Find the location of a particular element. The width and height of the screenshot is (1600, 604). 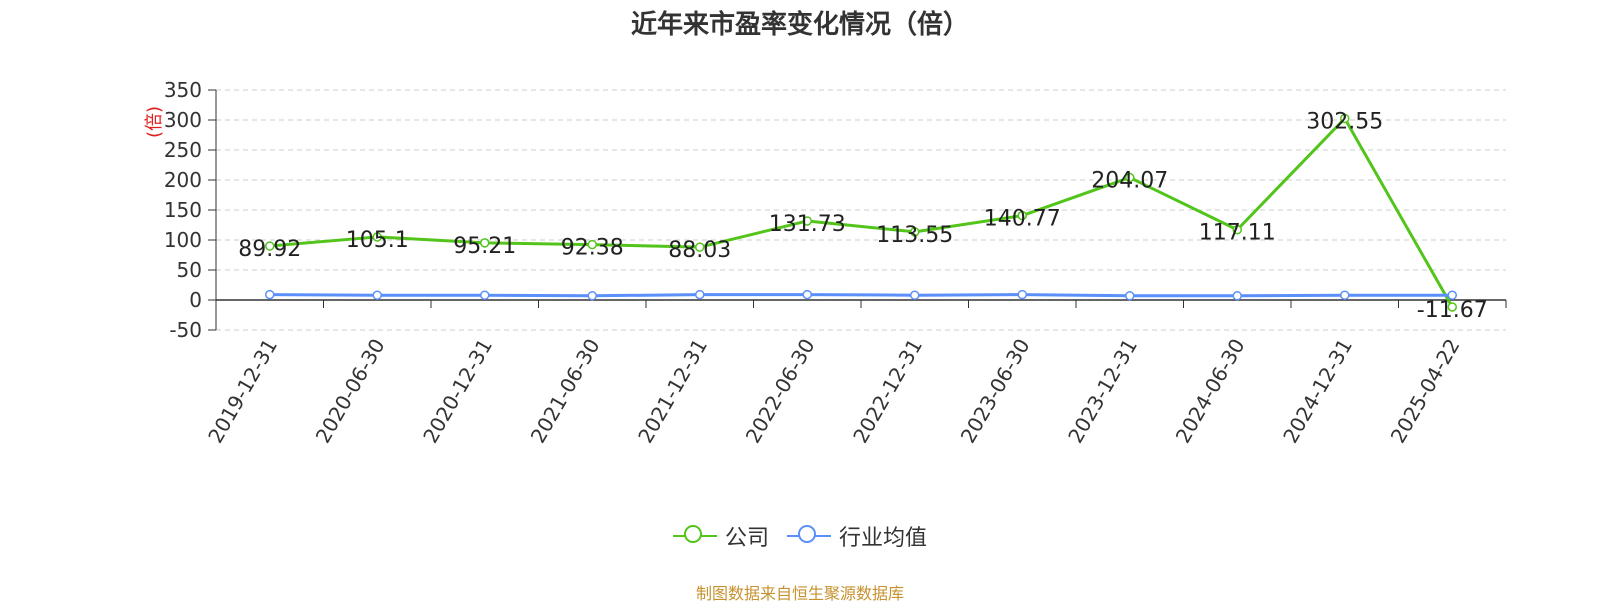

y-tick-label: 150 is located at coordinates (183, 210).